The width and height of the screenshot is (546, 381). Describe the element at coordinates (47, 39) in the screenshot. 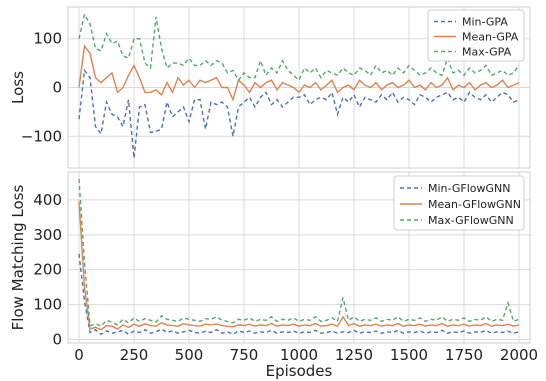

I see `y-tick-label-0-2: 100` at that location.